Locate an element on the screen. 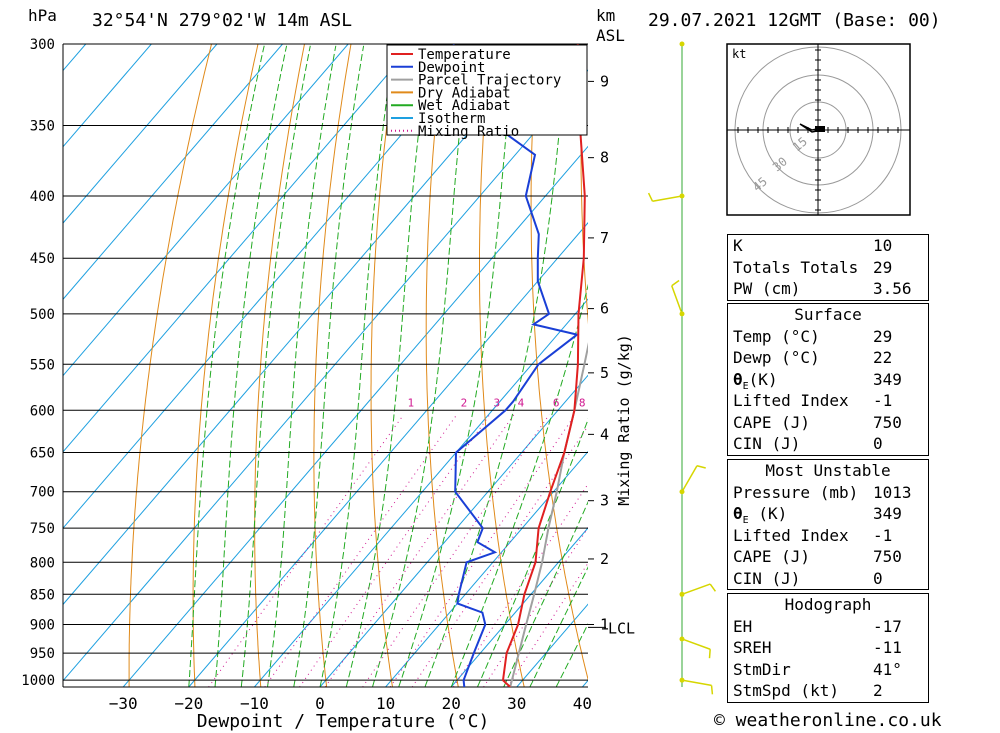 The height and width of the screenshot is (733, 1000). pressure-tick-label: 300 is located at coordinates (42, 45).